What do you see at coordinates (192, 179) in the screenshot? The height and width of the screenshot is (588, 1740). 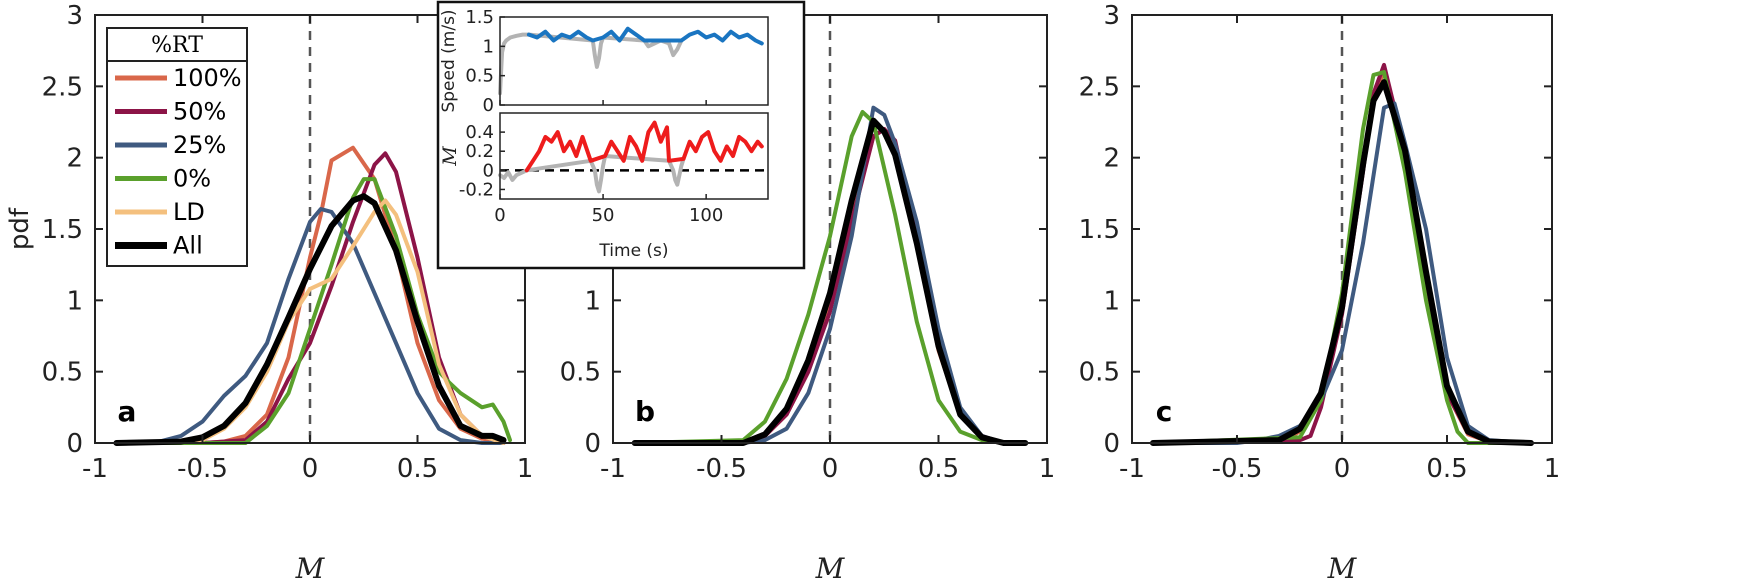 I see `legend-entry-label: 0%` at bounding box center [192, 179].